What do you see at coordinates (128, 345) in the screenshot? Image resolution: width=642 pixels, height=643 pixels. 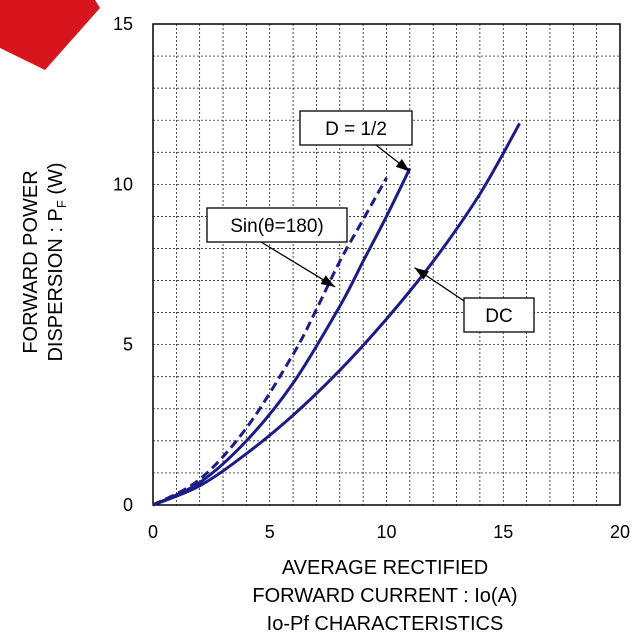 I see `y-tick-label: 5` at bounding box center [128, 345].